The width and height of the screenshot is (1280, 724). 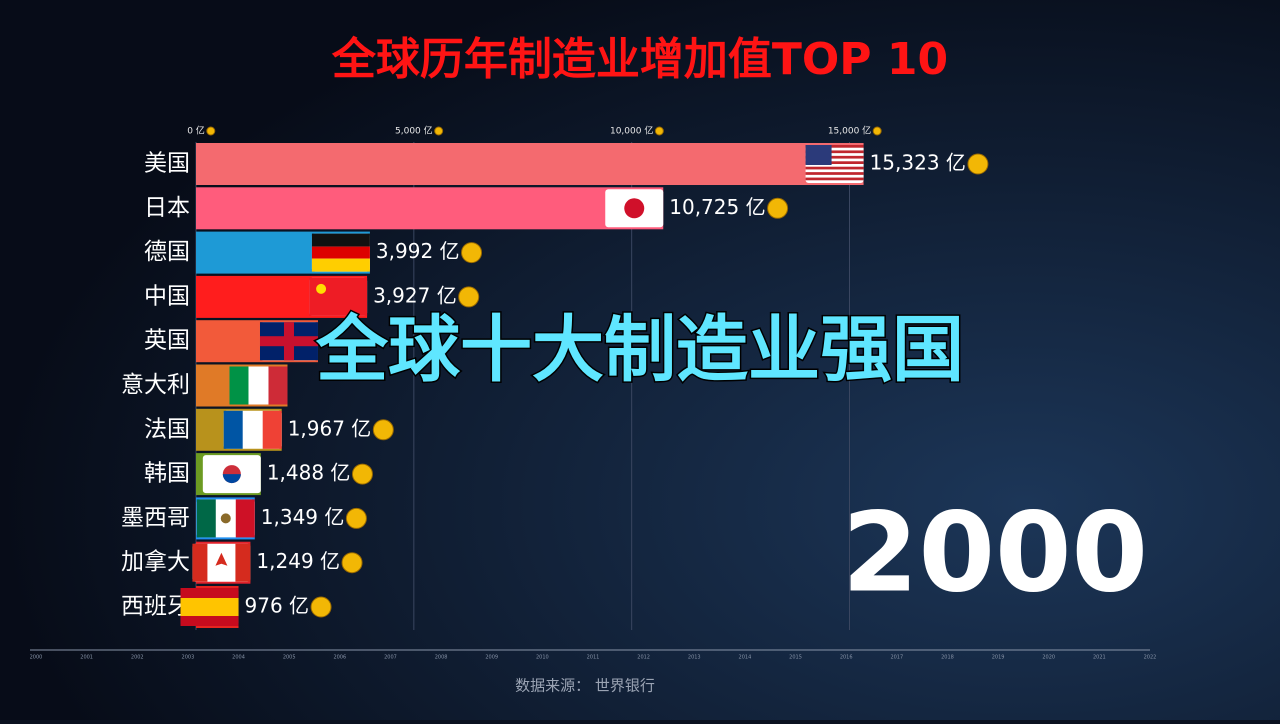 I want to click on current-year: 2000, so click(x=995, y=552).